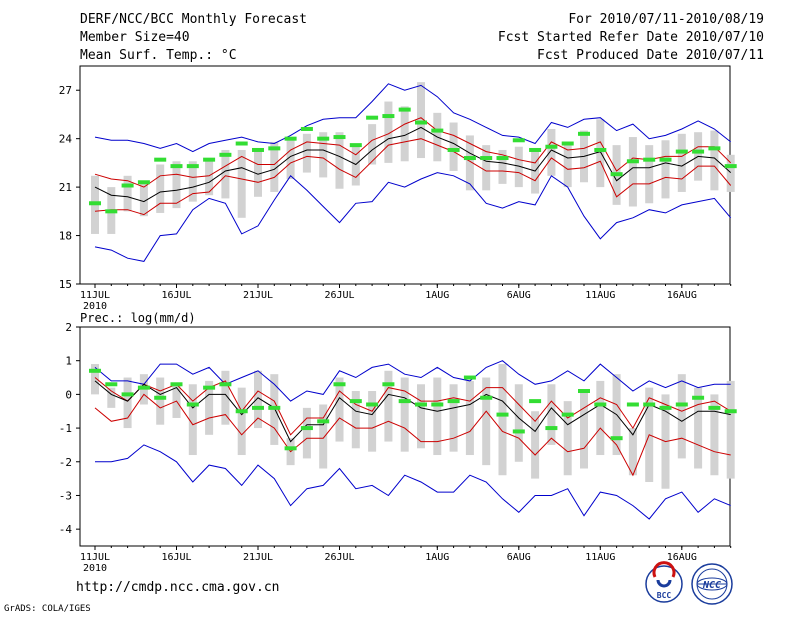 The width and height of the screenshot is (800, 618). What do you see at coordinates (138, 318) in the screenshot?
I see `precip-title: Prec.: log(mm/d)` at bounding box center [138, 318].